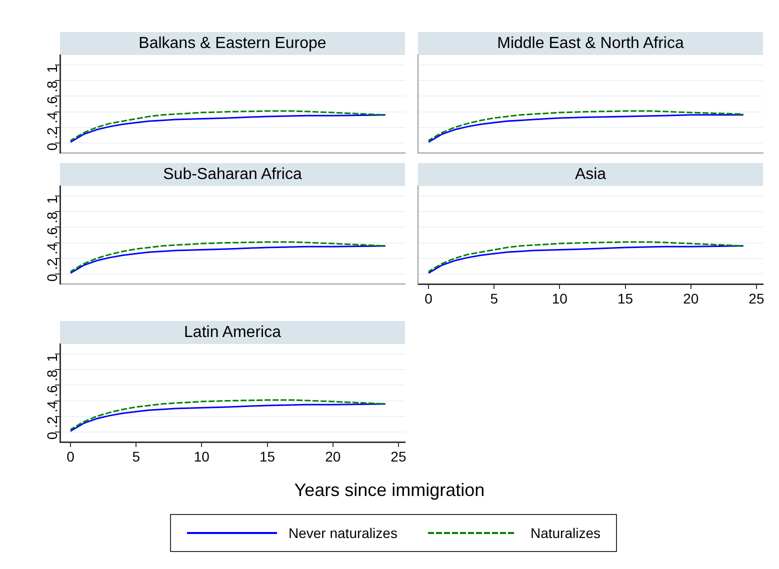 This screenshot has height=569, width=779. I want to click on chart-title: Sub-Saharan Africa, so click(232, 174).